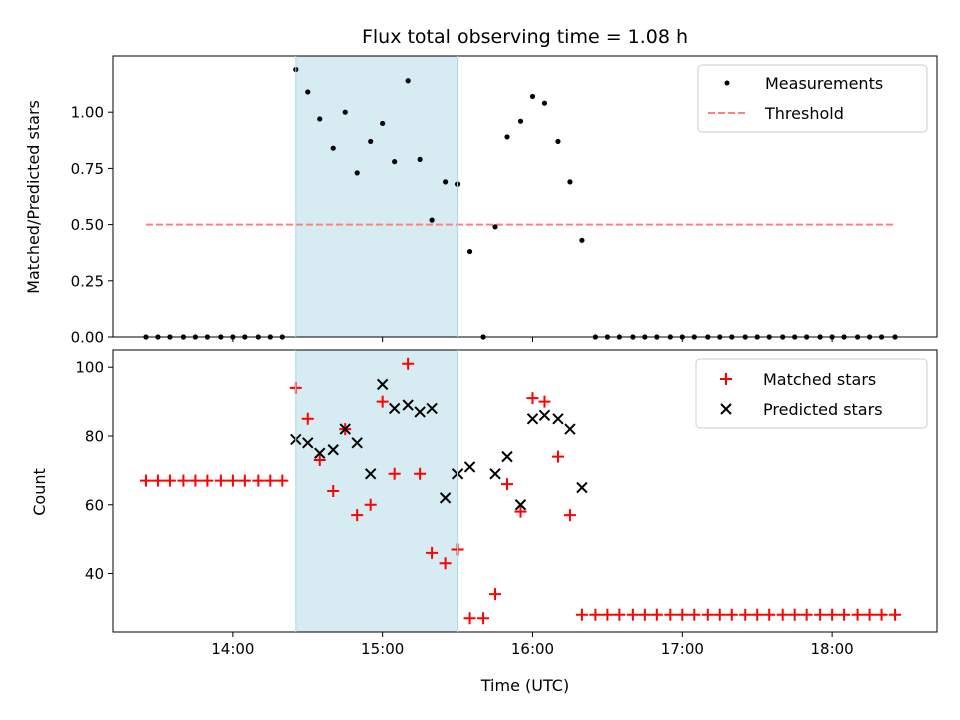 Image resolution: width=960 pixels, height=720 pixels. What do you see at coordinates (524, 685) in the screenshot?
I see `x-axis-label: Time (UTC)` at bounding box center [524, 685].